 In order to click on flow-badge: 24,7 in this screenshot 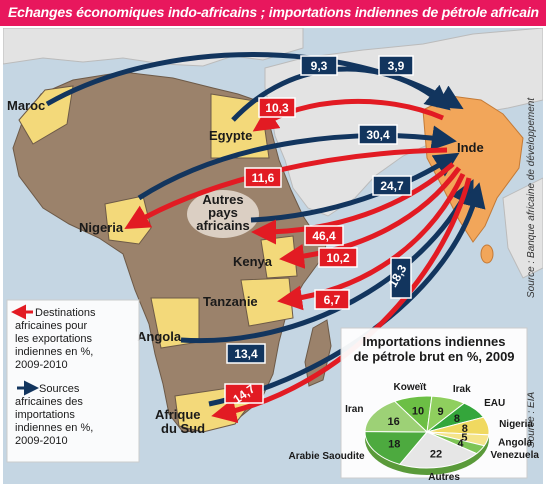, I will do `click(392, 185)`.